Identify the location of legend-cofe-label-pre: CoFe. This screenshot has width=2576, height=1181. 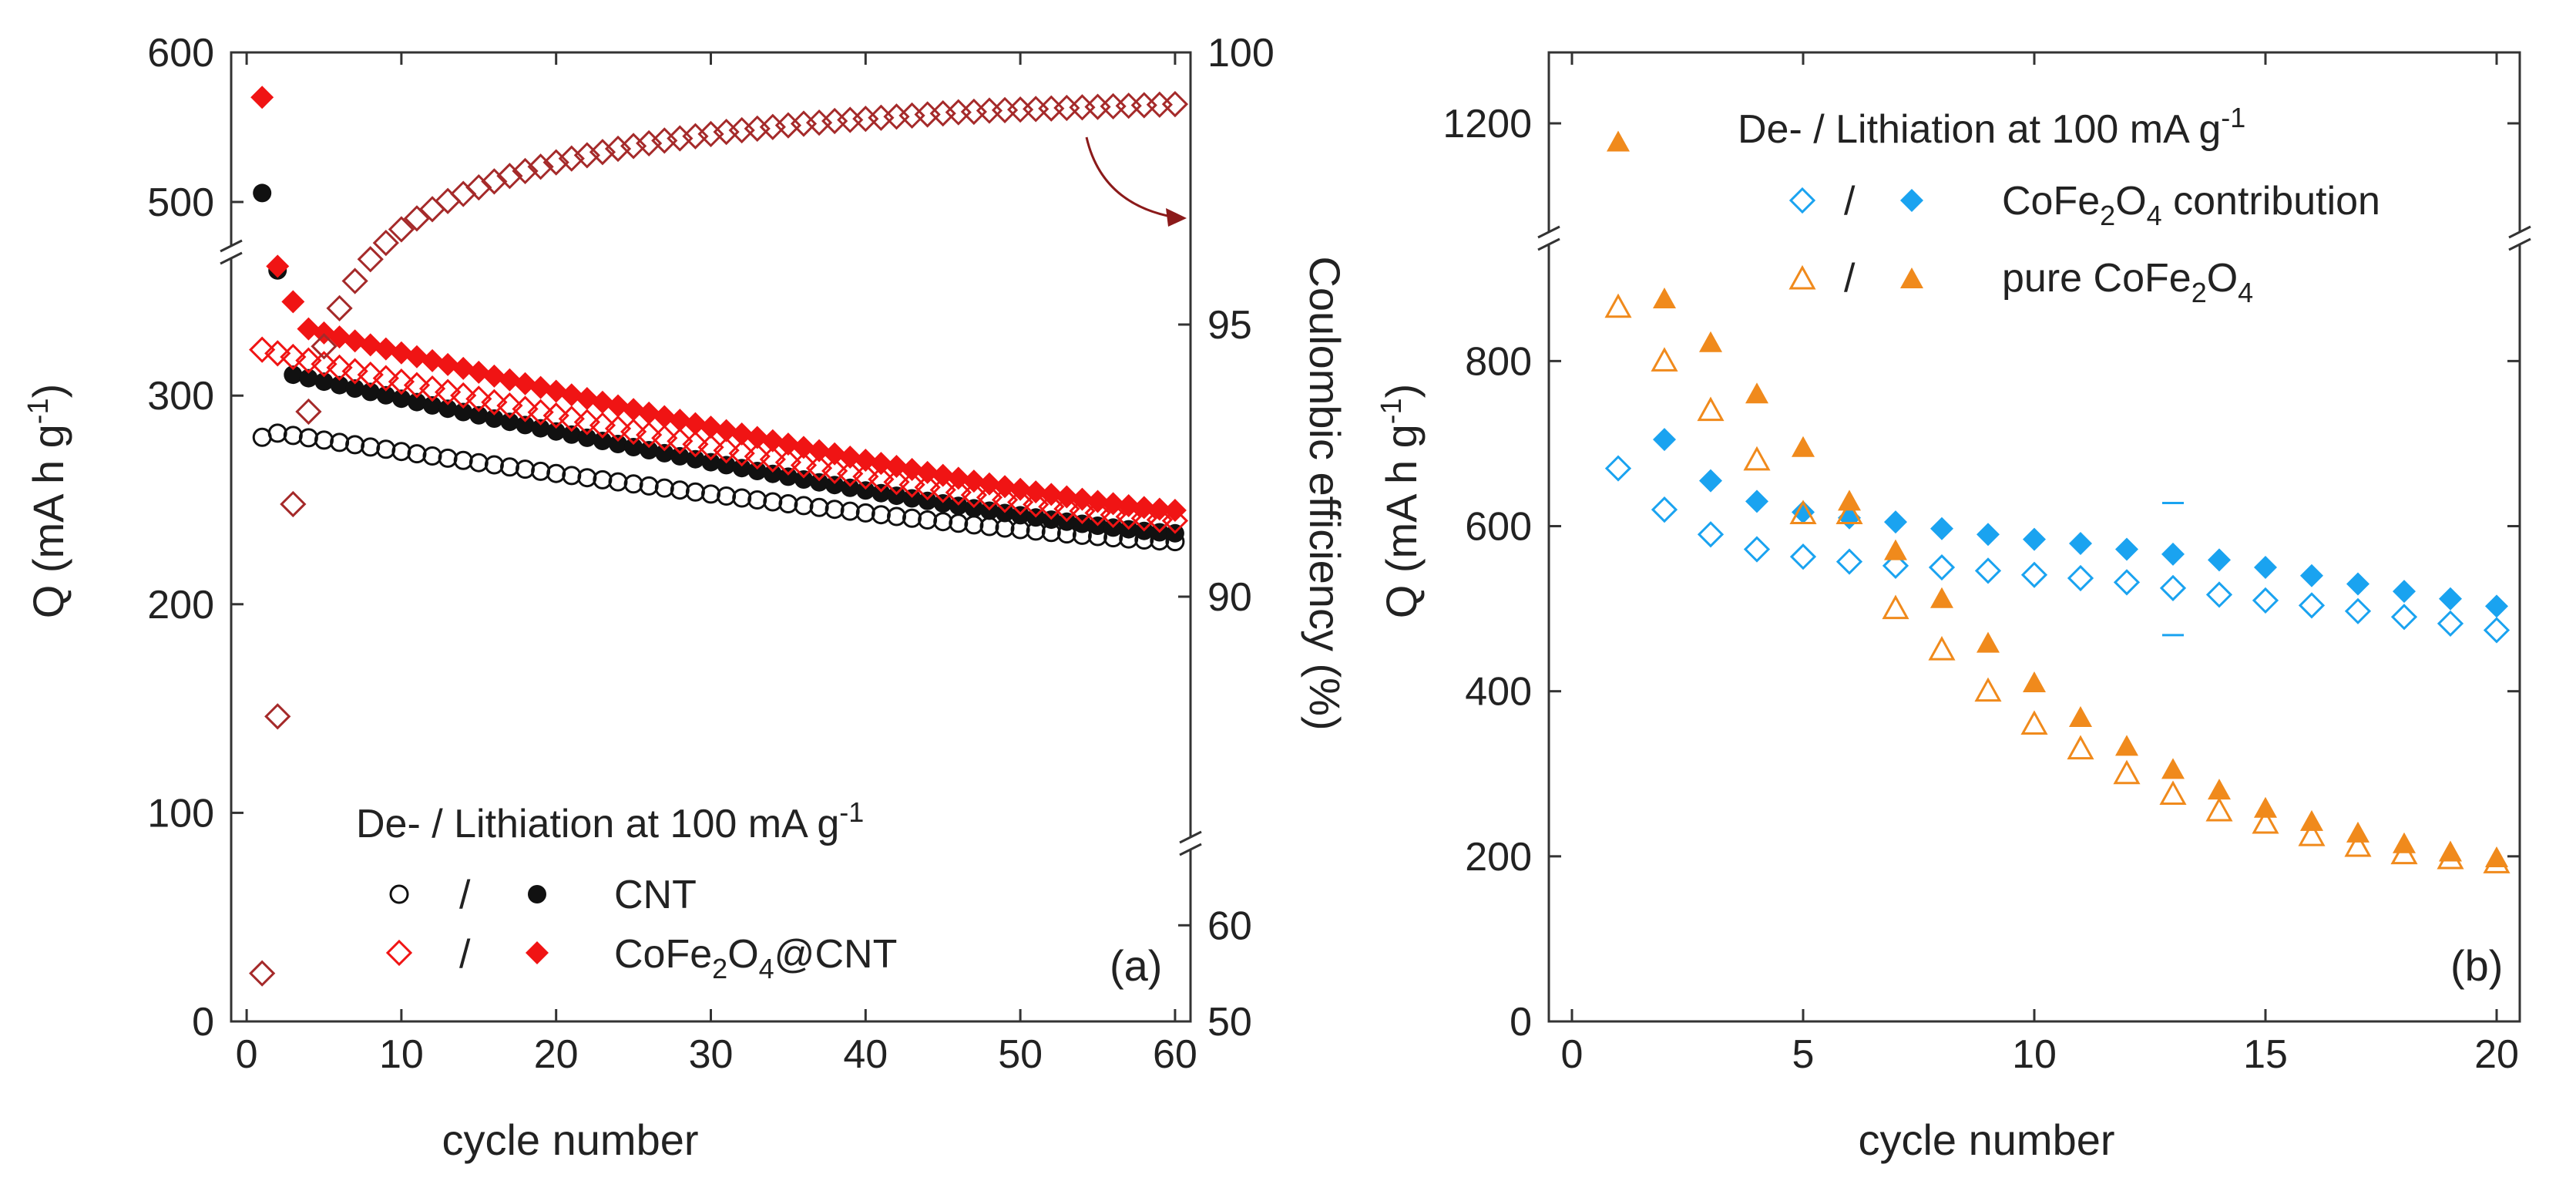
(663, 955).